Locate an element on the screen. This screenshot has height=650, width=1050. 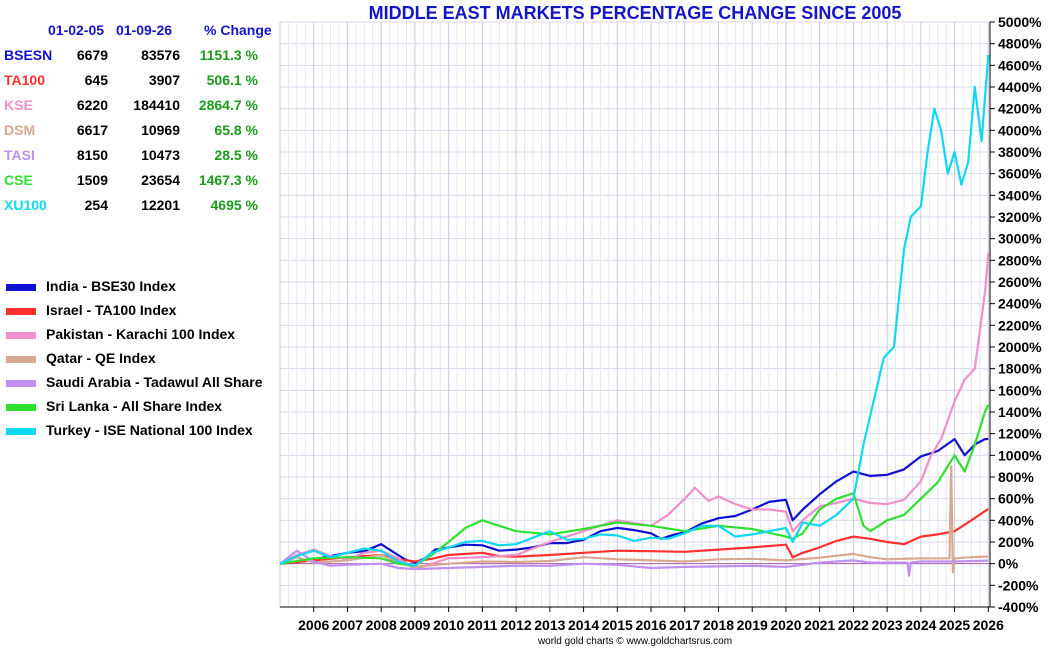
table-index-code: CSE is located at coordinates (18, 180).